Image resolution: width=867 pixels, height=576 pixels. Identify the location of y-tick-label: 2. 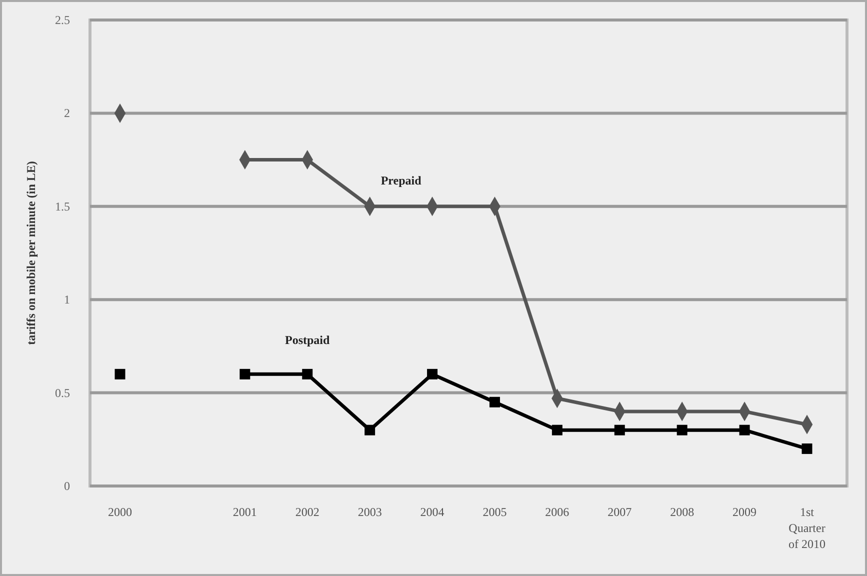
(67, 113).